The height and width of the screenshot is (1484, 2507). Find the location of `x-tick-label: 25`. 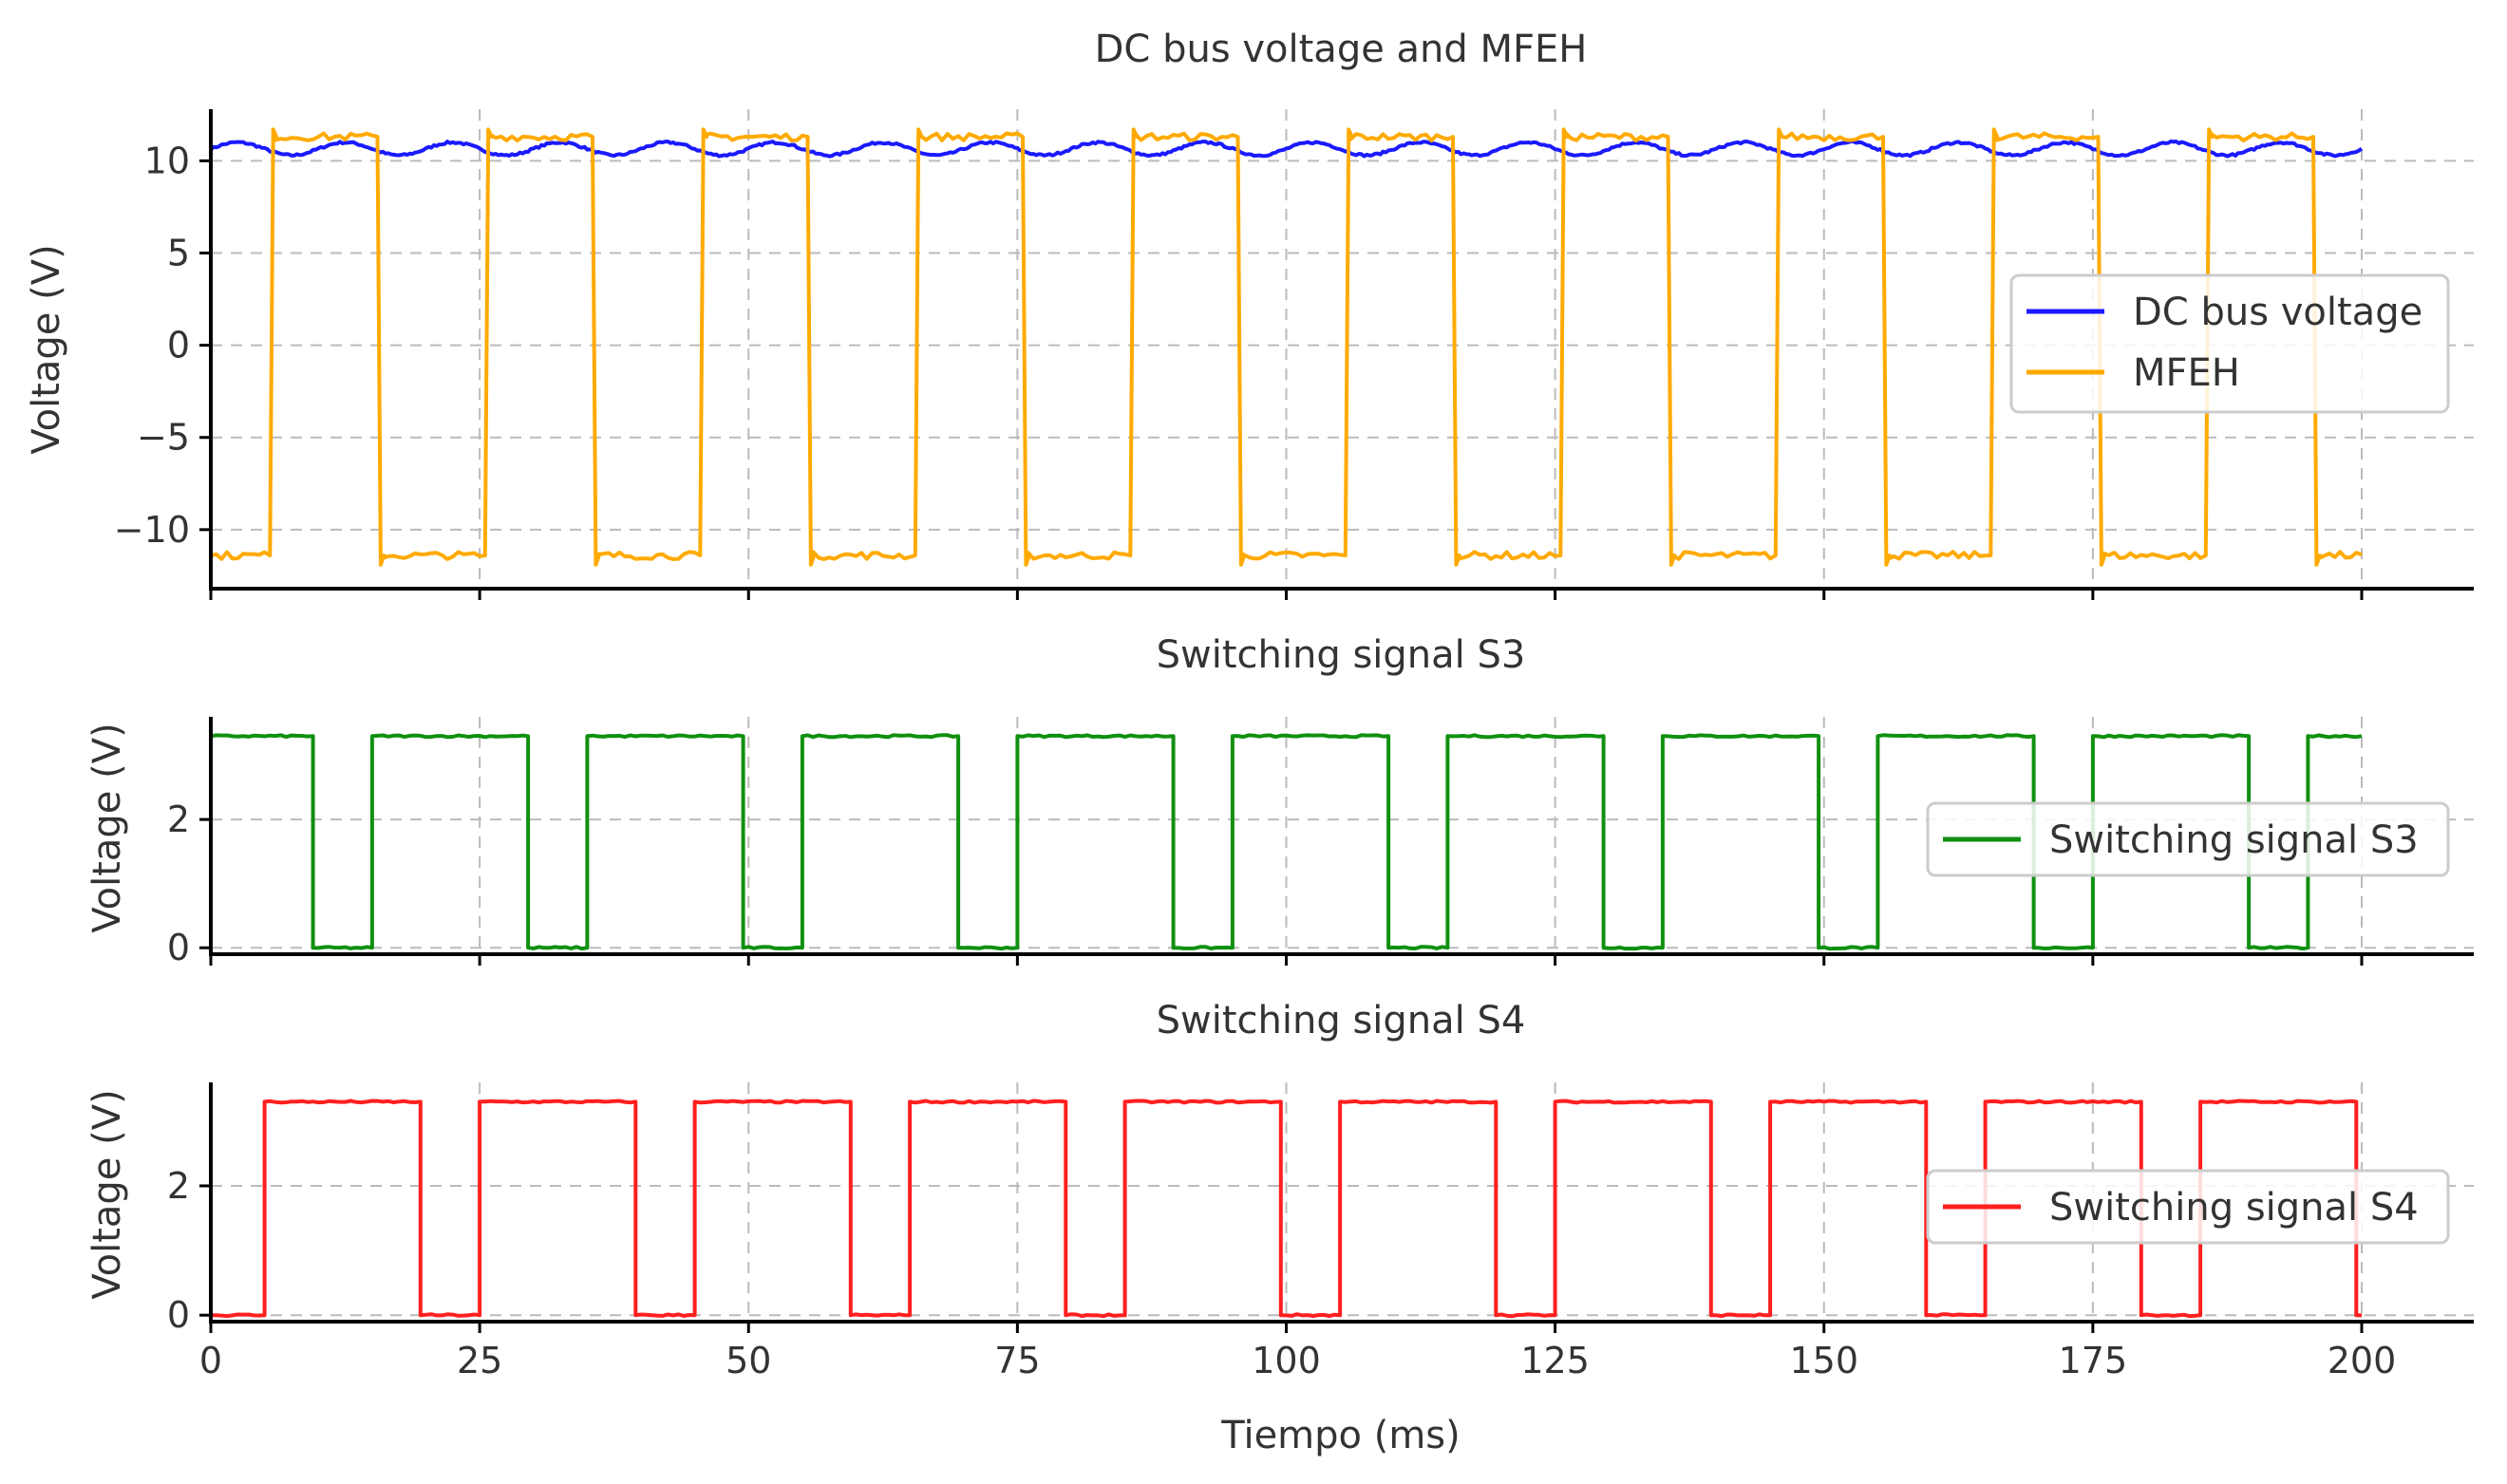

x-tick-label: 25 is located at coordinates (479, 1361).